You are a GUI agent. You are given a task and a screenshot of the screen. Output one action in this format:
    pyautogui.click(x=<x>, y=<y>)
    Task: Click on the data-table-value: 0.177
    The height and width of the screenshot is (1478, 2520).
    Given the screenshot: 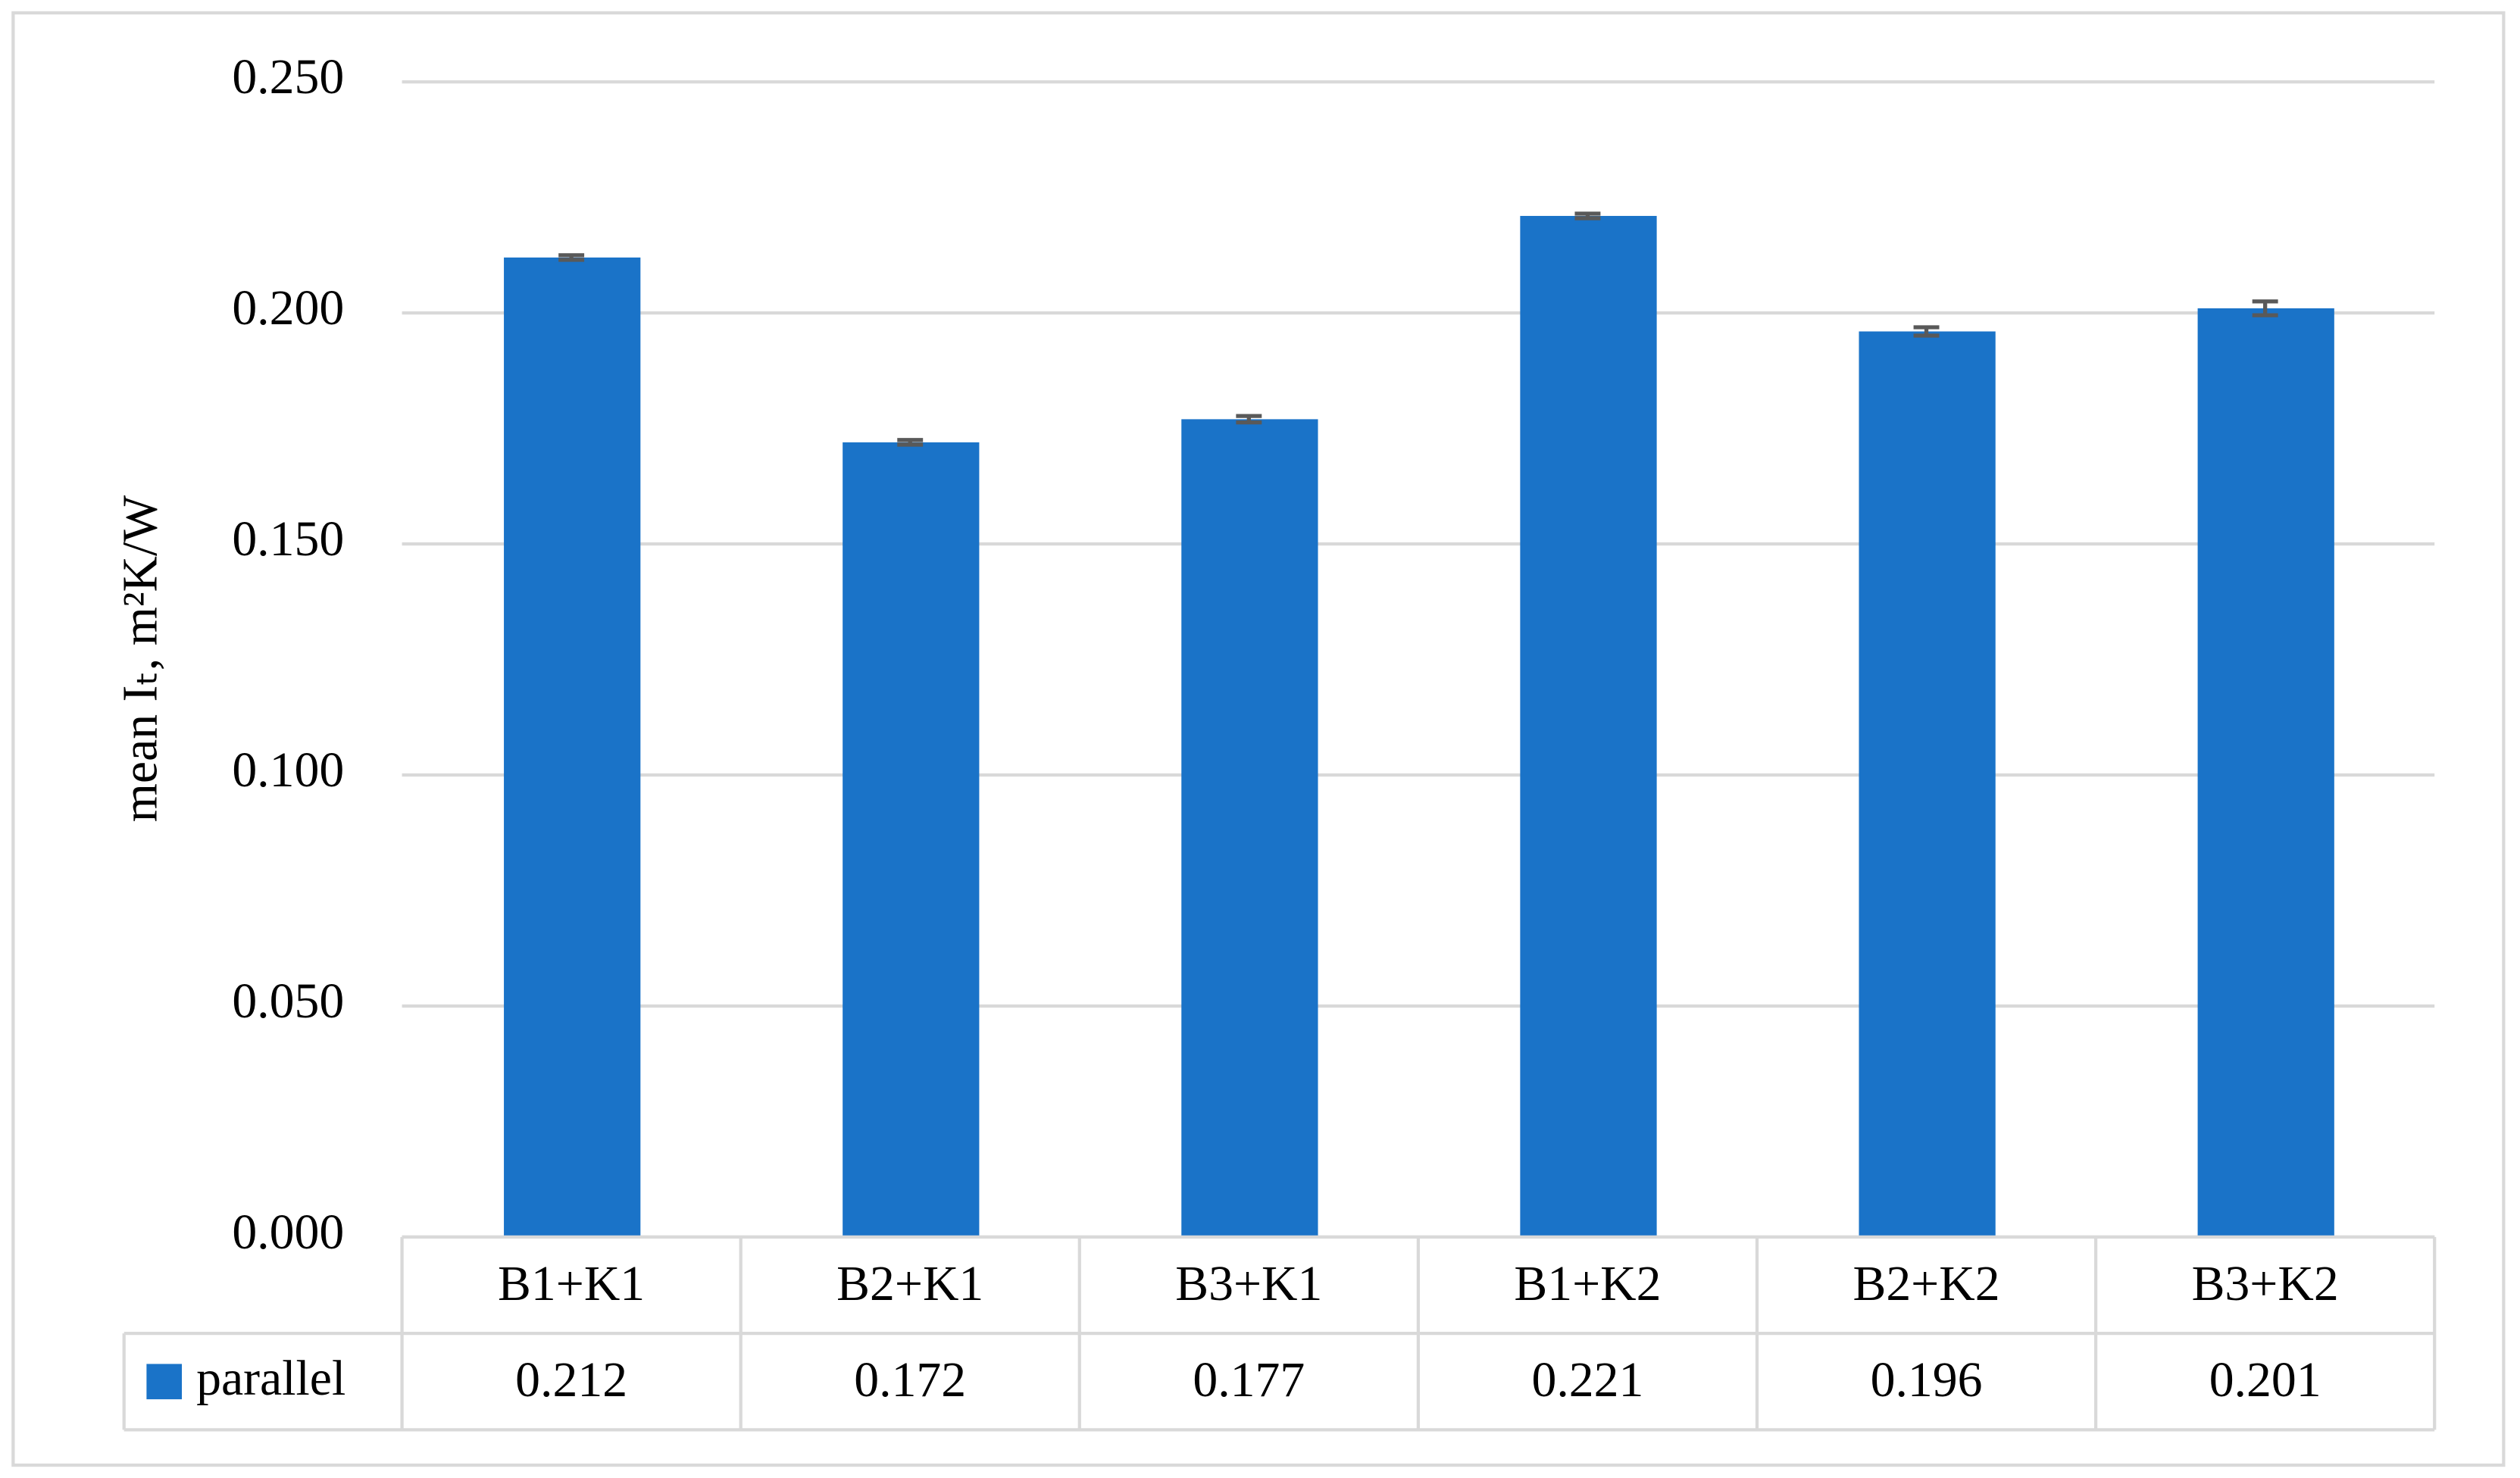 What is the action you would take?
    pyautogui.click(x=1249, y=1380)
    